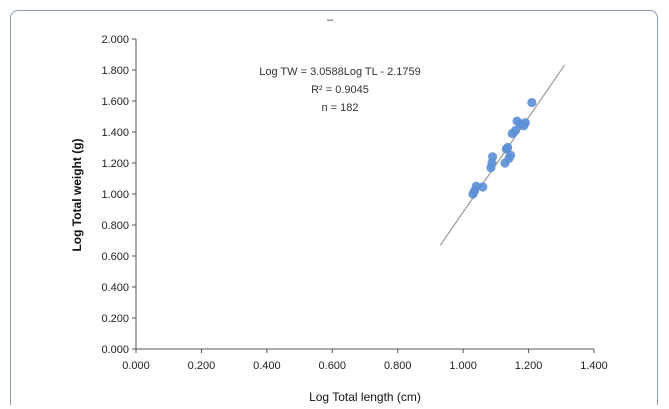 The width and height of the screenshot is (669, 409). I want to click on y-tick-label: 1.600, so click(115, 102).